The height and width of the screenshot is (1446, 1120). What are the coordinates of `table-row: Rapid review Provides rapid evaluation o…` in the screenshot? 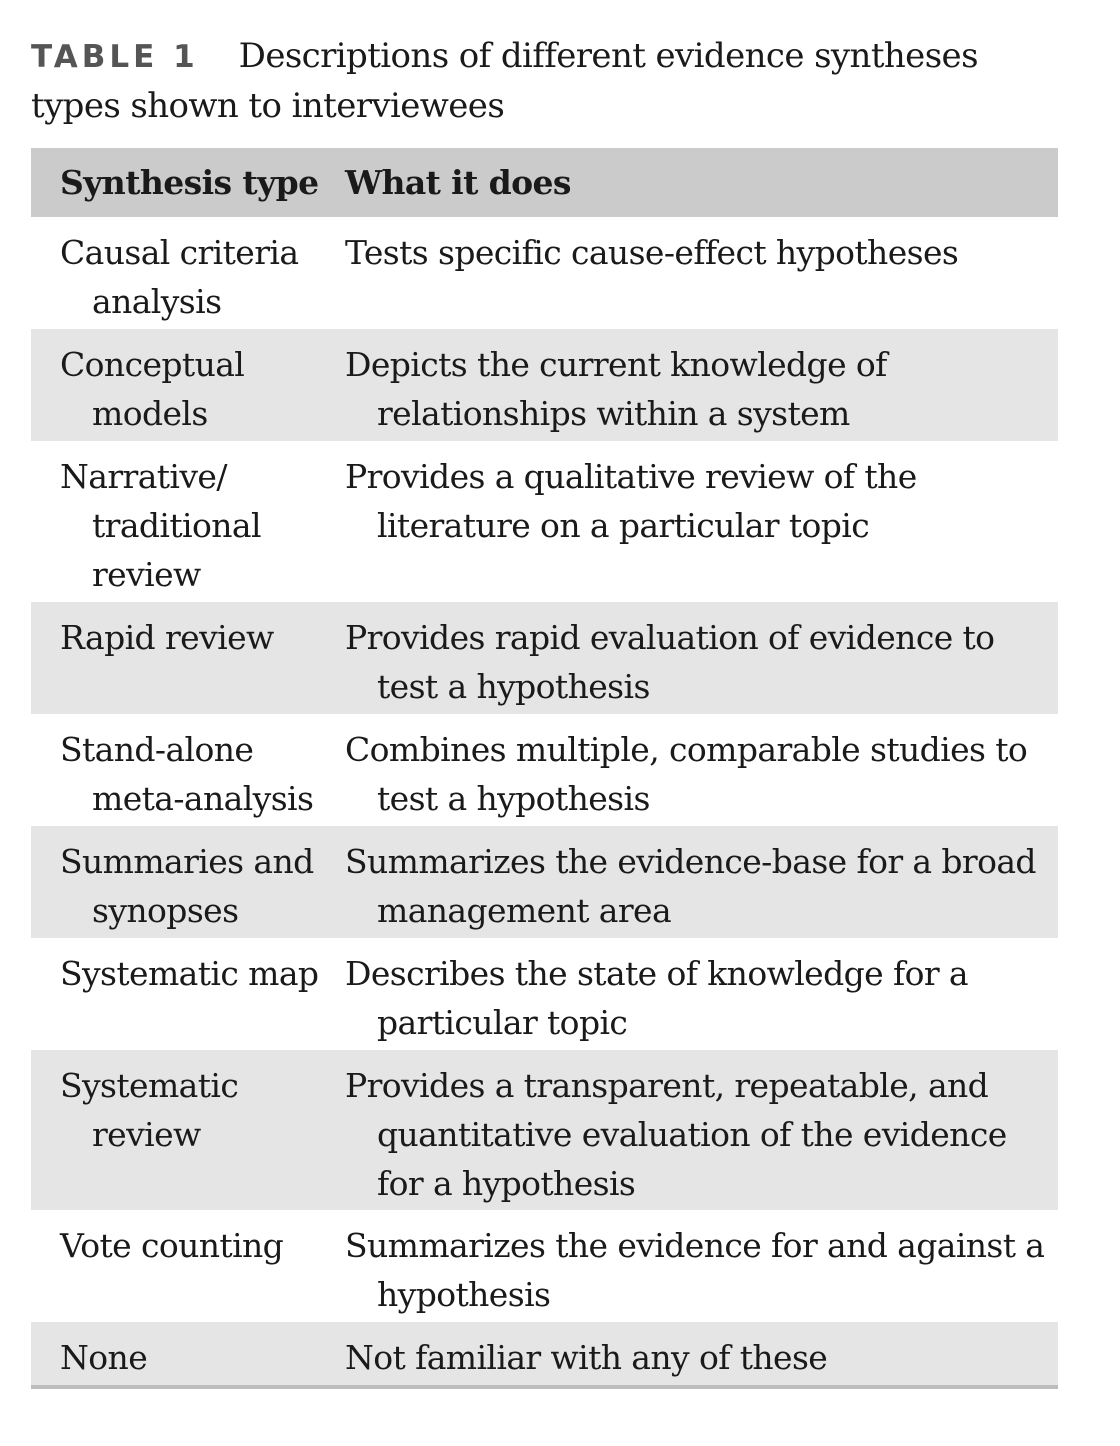 It's located at (544, 658).